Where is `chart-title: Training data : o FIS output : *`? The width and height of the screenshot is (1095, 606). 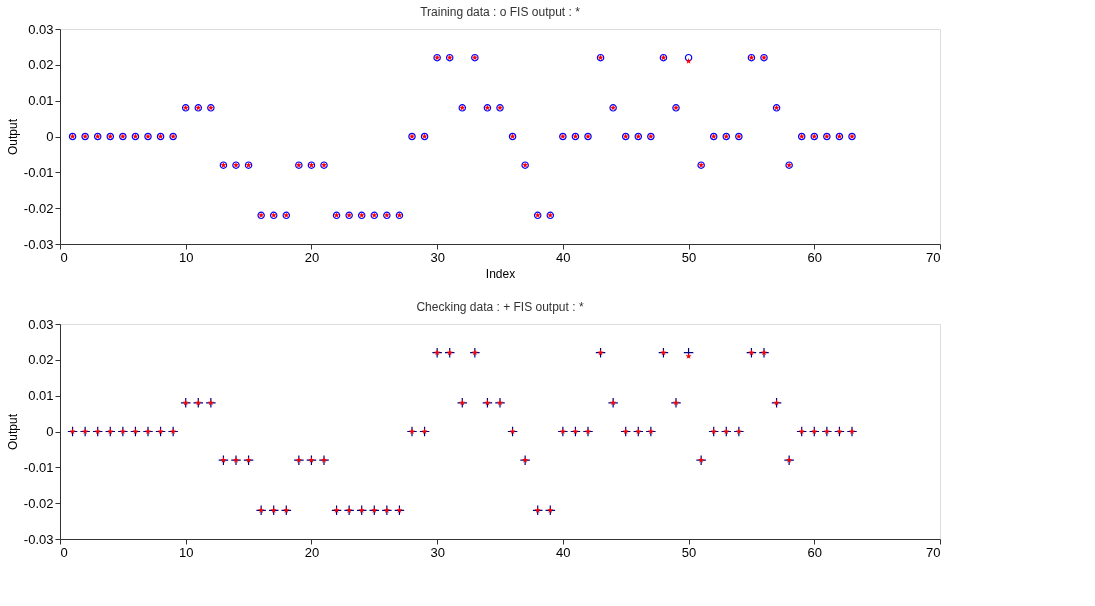
chart-title: Training data : o FIS output : * is located at coordinates (500, 12).